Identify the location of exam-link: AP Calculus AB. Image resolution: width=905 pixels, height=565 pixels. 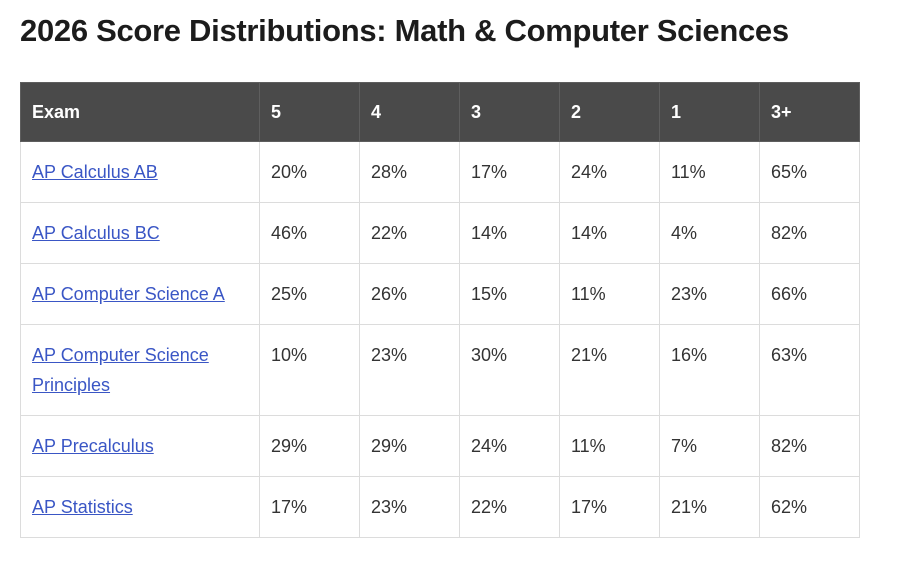
(95, 172).